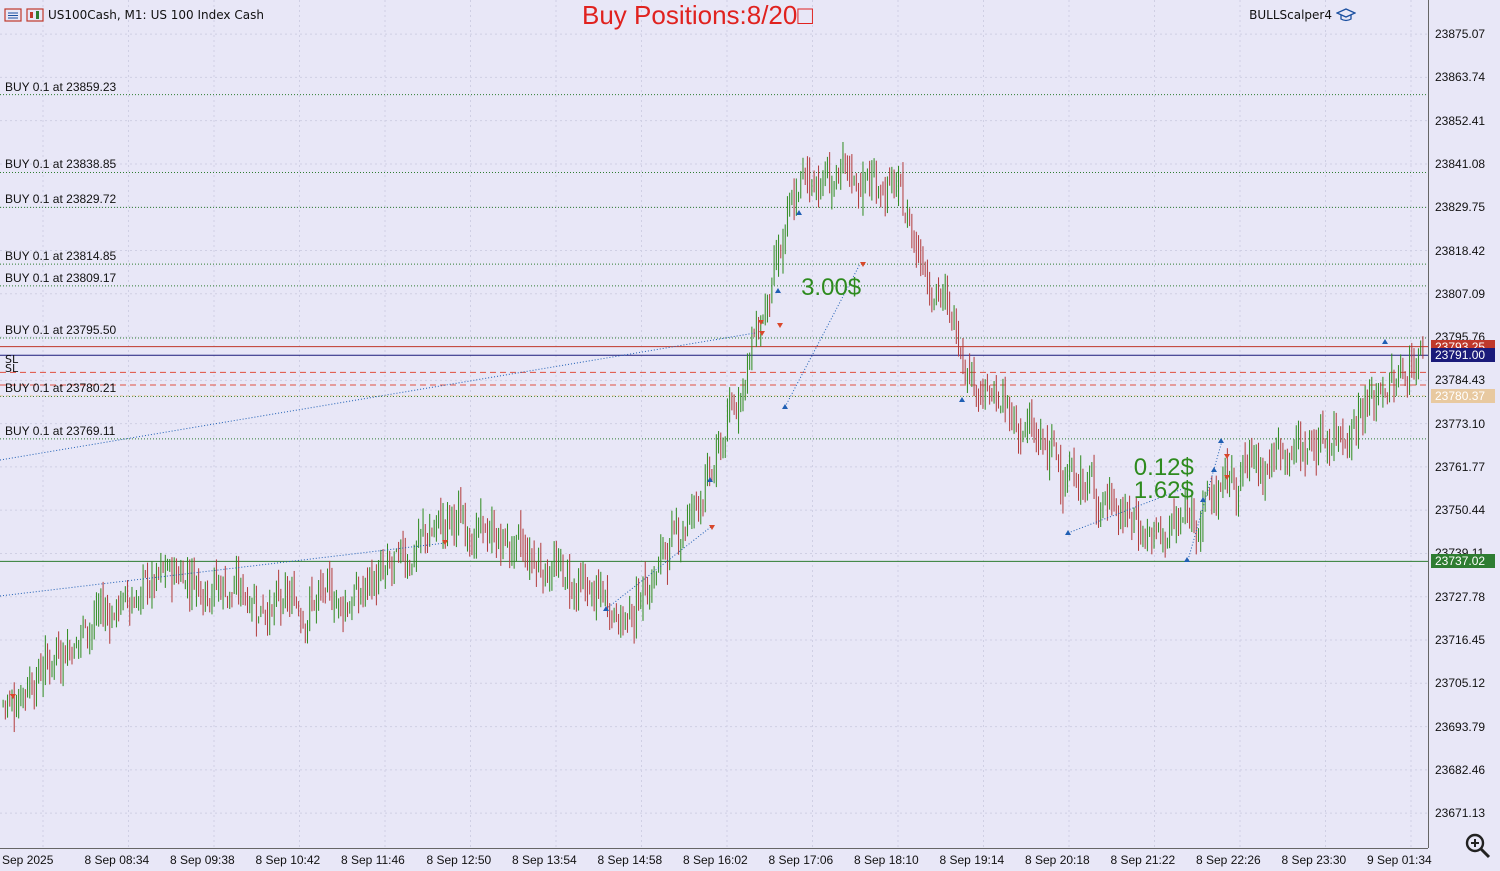 Image resolution: width=1500 pixels, height=871 pixels. Describe the element at coordinates (972, 860) in the screenshot. I see `time-tick: 8 Sep 19:14` at that location.